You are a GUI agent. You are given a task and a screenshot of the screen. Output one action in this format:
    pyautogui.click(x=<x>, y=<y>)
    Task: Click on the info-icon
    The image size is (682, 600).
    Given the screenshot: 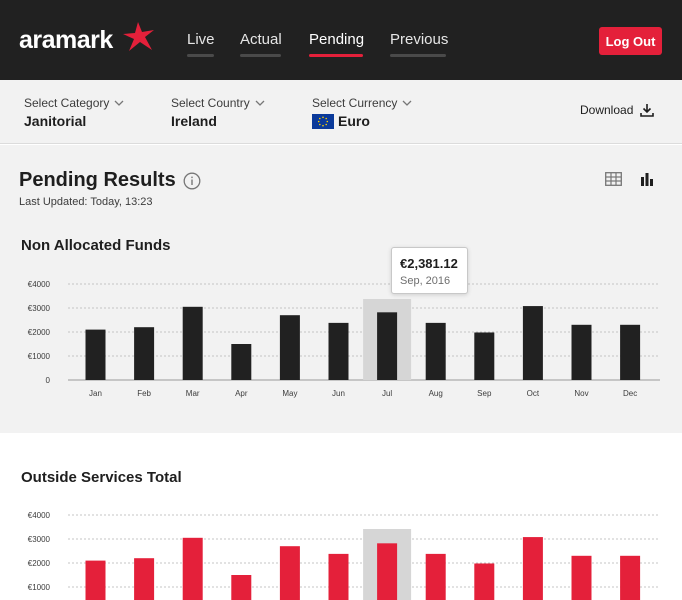 What is the action you would take?
    pyautogui.click(x=192, y=181)
    